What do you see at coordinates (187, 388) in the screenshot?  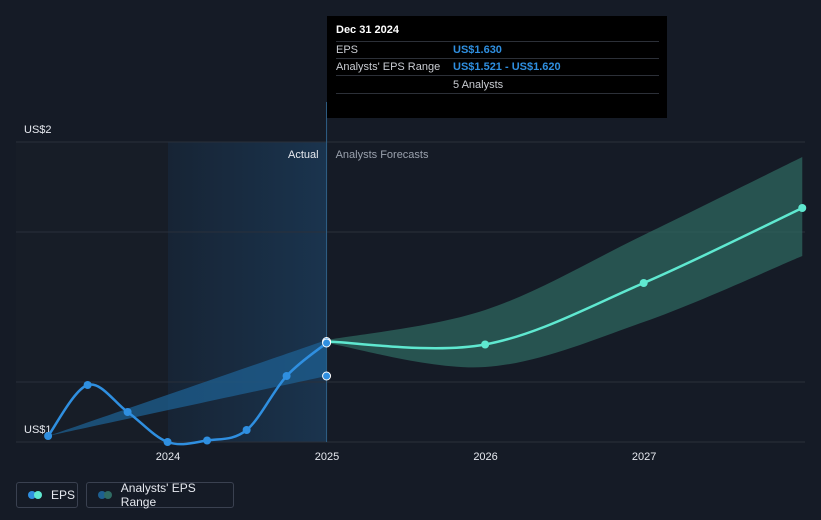 I see `eps-range-band-actual` at bounding box center [187, 388].